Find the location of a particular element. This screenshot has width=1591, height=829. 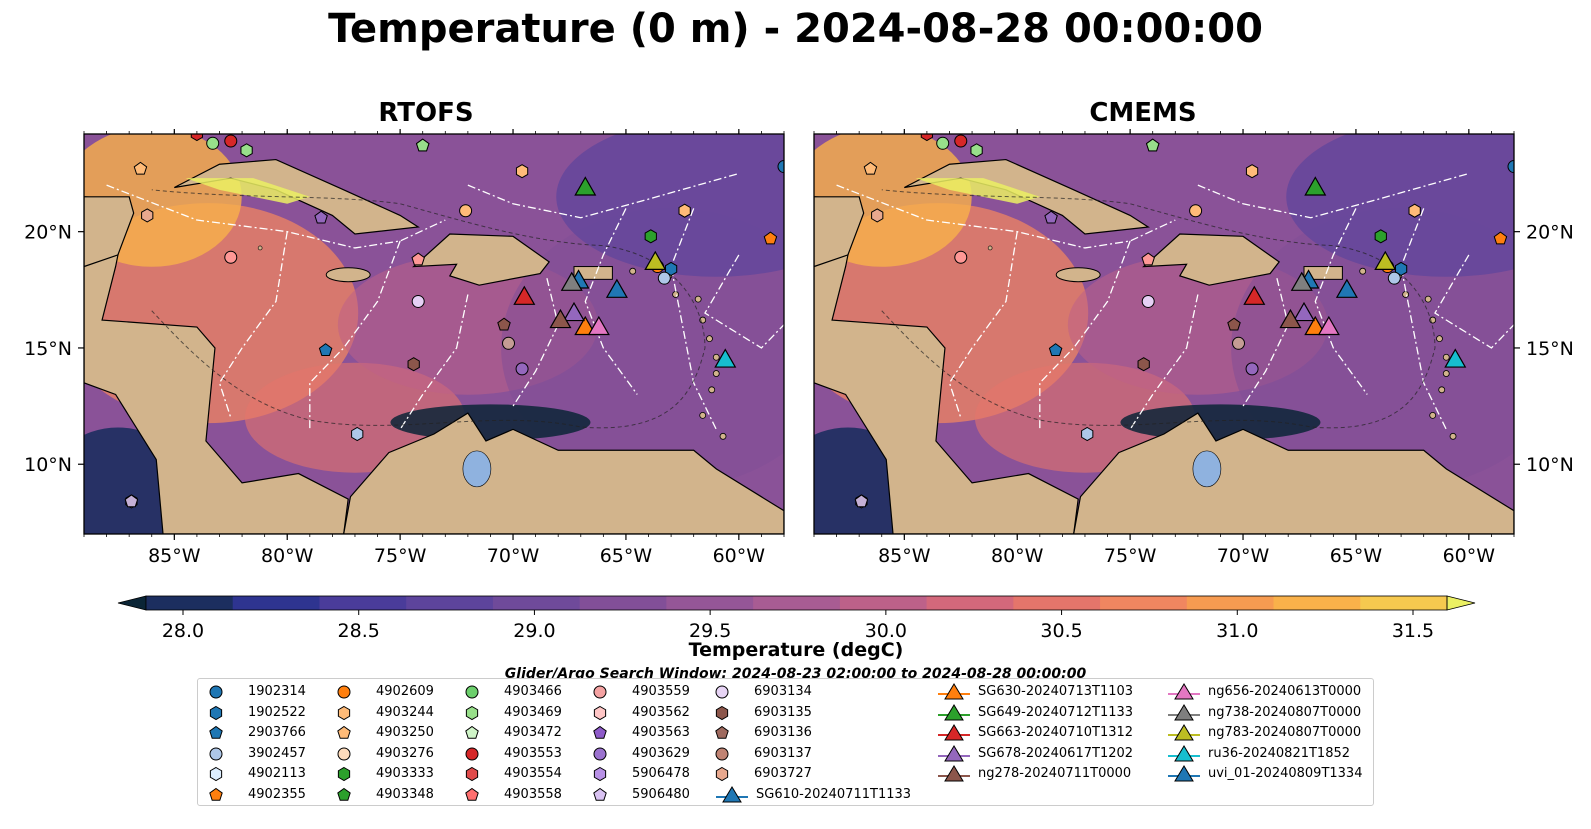

cayman-island is located at coordinates (990, 248).